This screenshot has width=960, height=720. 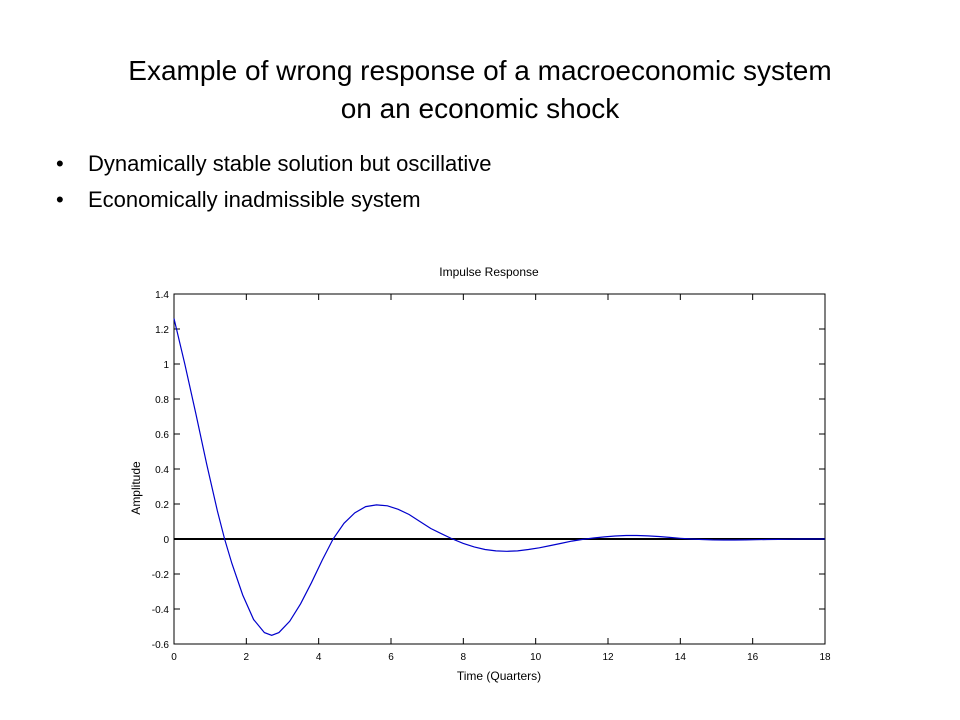 I want to click on bullet-item: • Economically inadmissible system, so click(x=486, y=200).